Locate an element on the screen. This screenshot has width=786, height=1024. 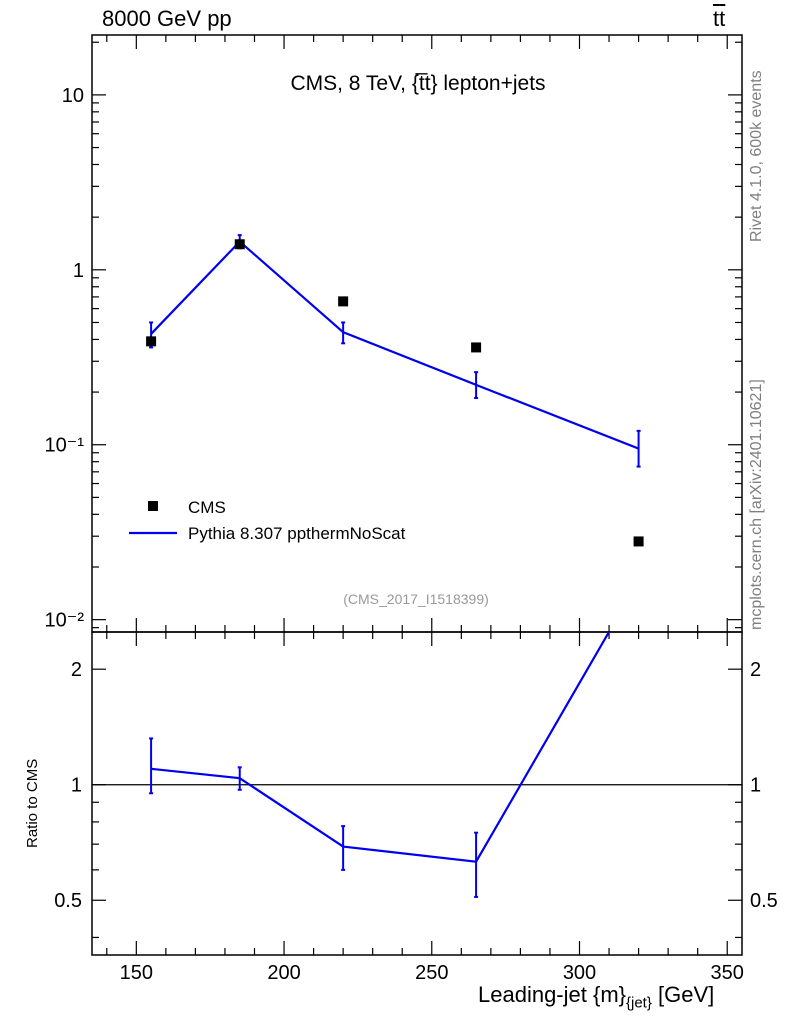
ratio-y-tick-label: 2 is located at coordinates (76, 670).